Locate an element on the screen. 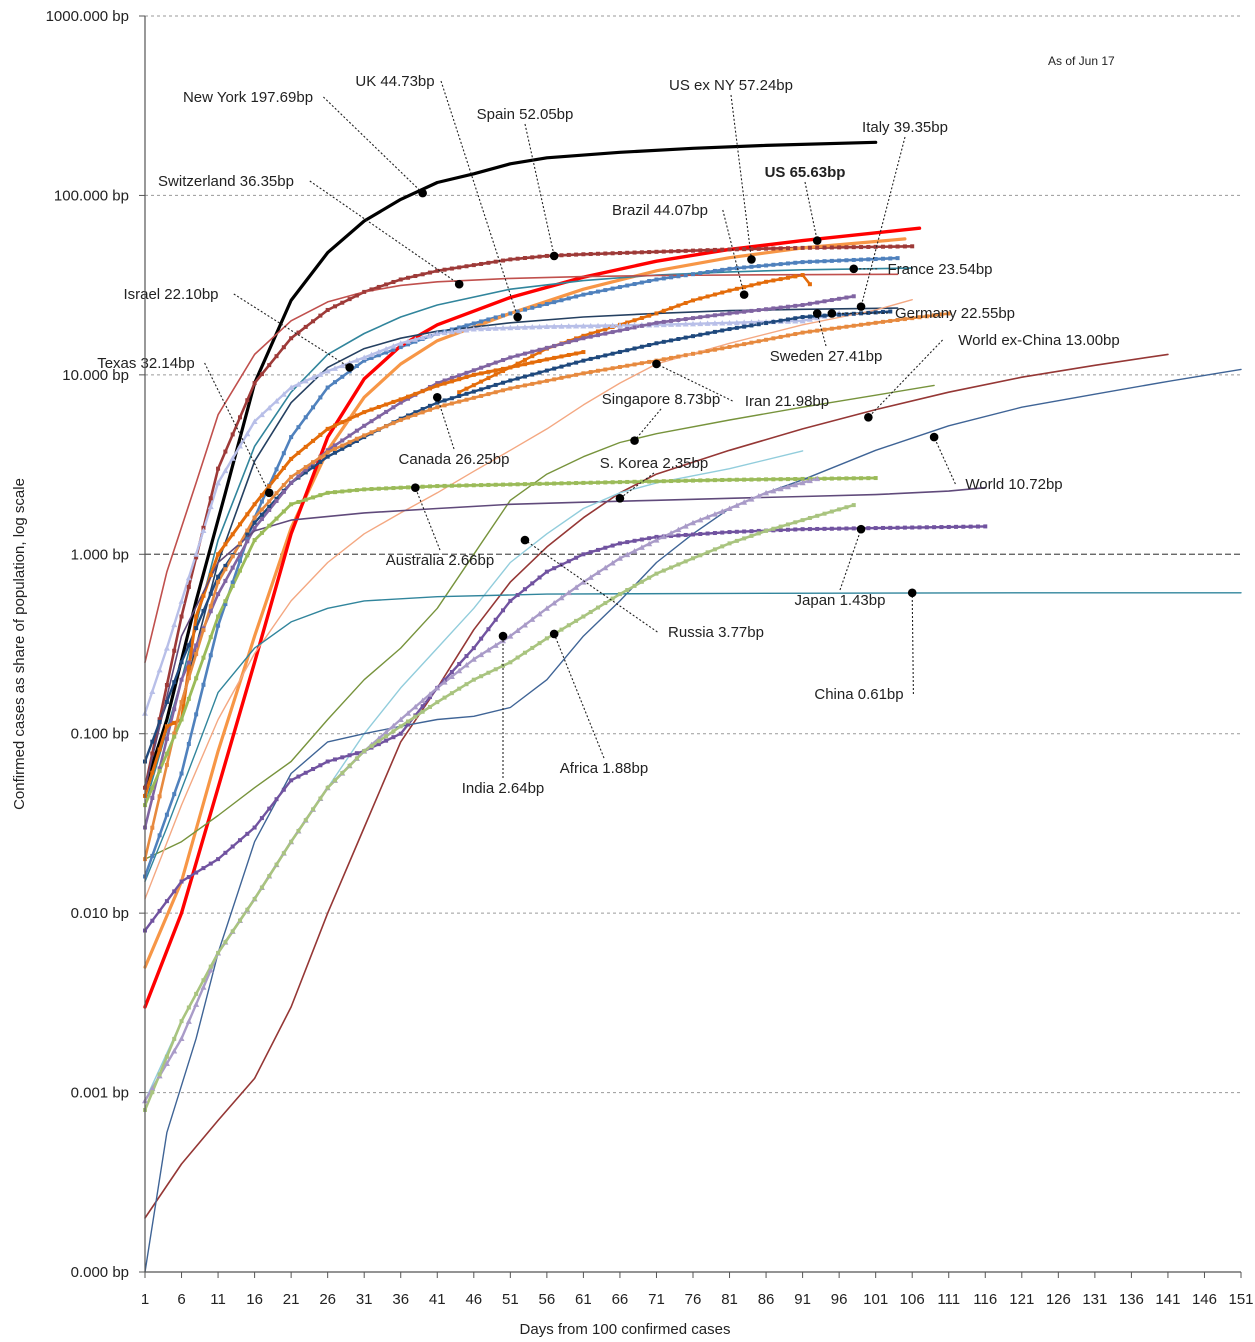 This screenshot has width=1255, height=1342. series-label: Africa 1.88bp is located at coordinates (604, 768).